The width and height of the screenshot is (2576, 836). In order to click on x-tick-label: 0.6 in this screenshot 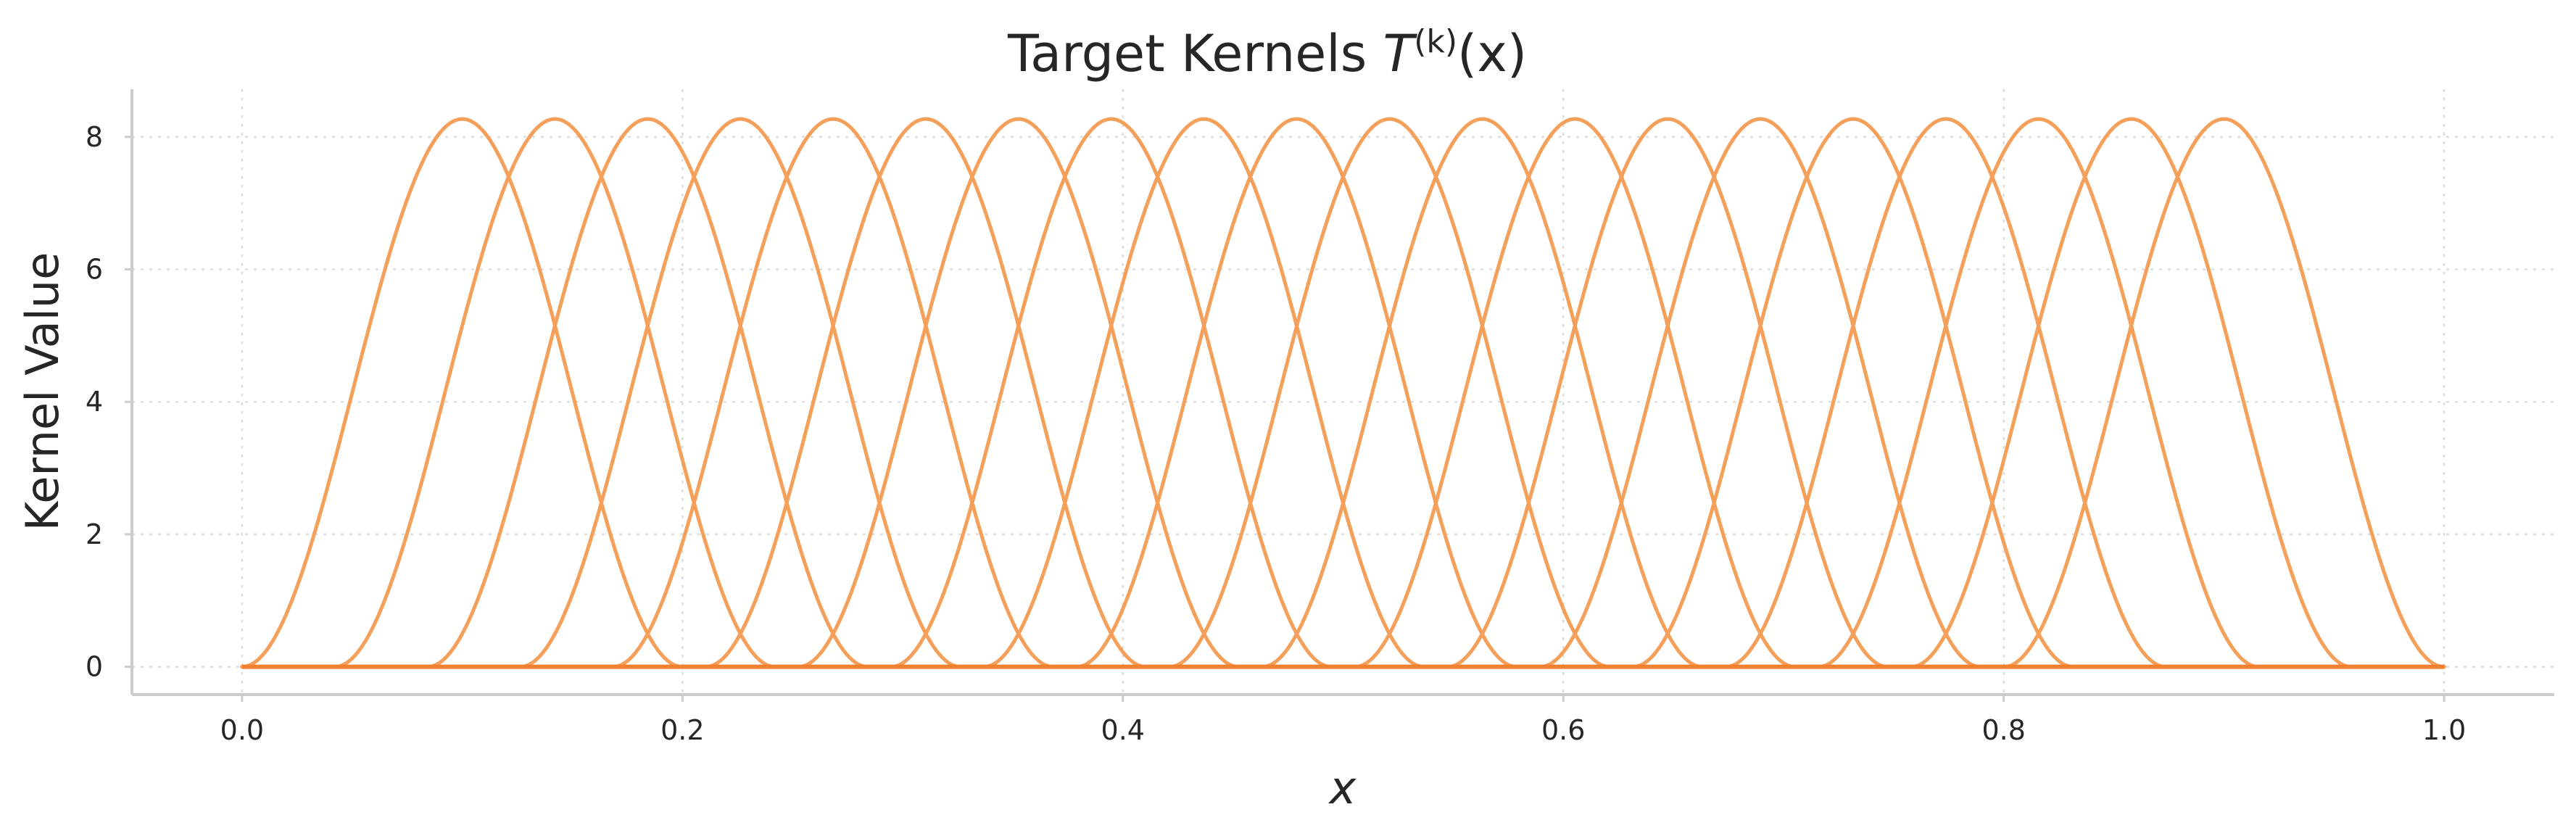, I will do `click(1563, 730)`.